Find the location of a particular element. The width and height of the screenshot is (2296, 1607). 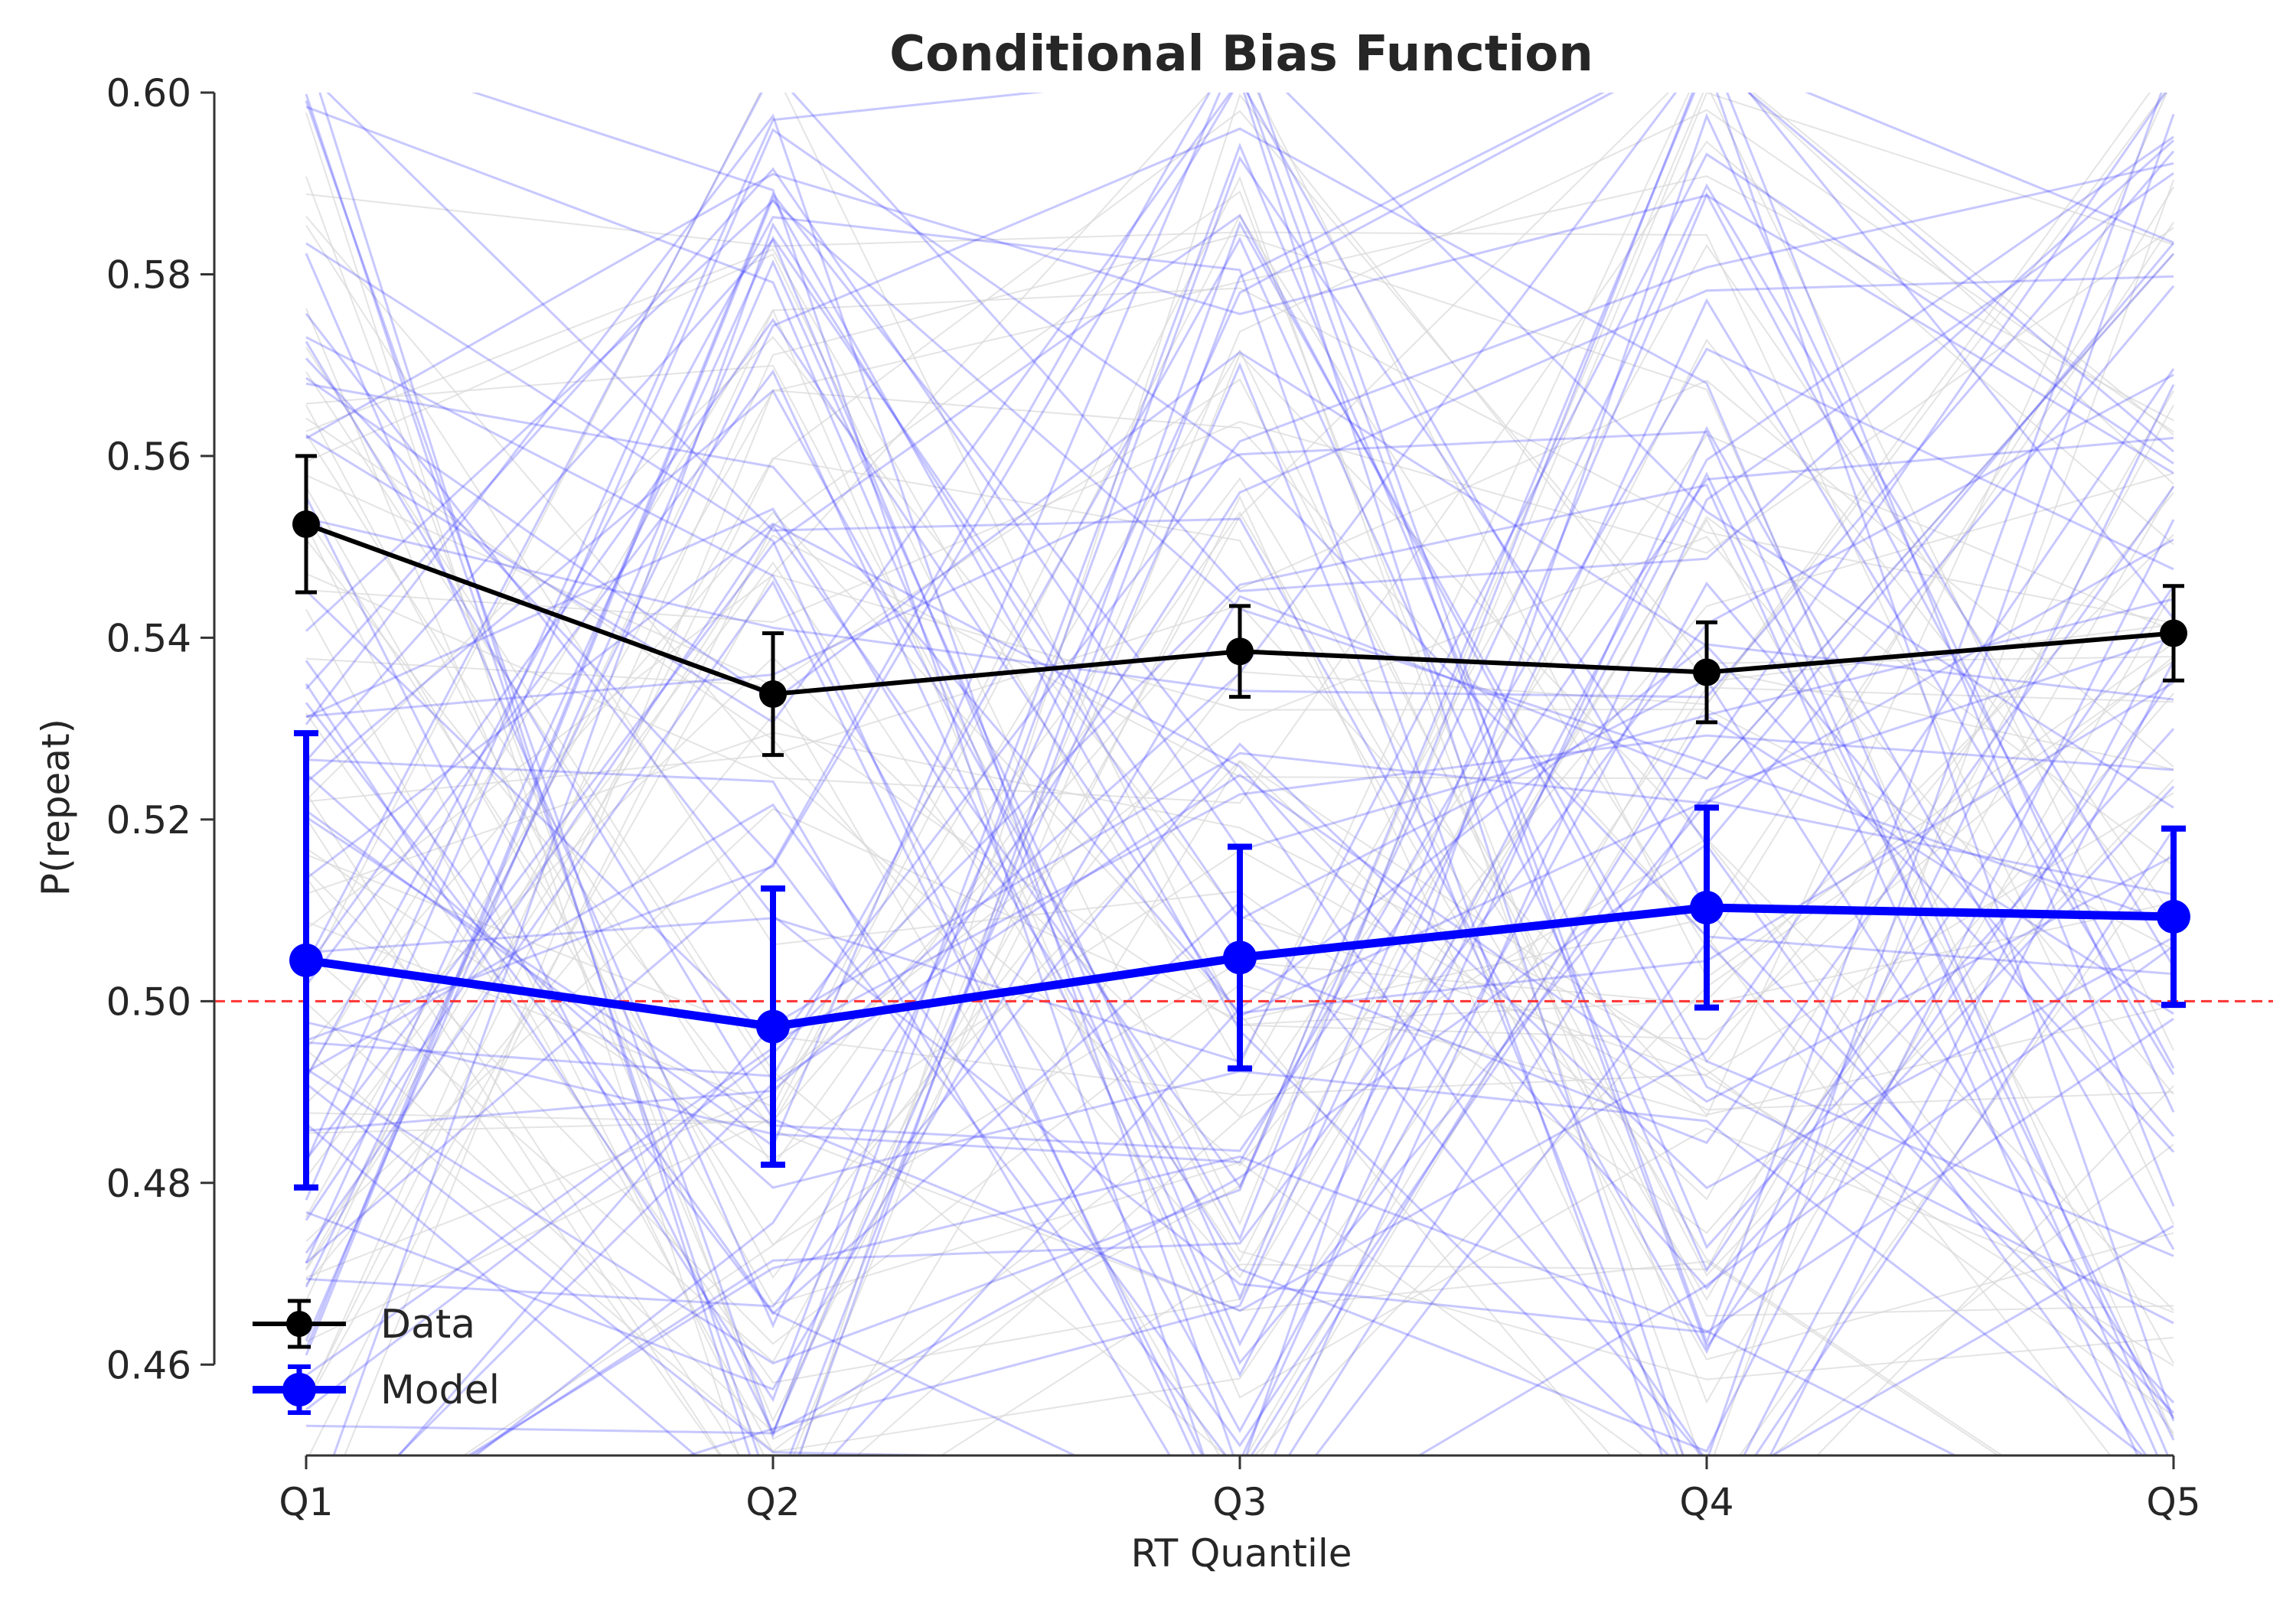

model-sample-trace is located at coordinates (1211, 1305).